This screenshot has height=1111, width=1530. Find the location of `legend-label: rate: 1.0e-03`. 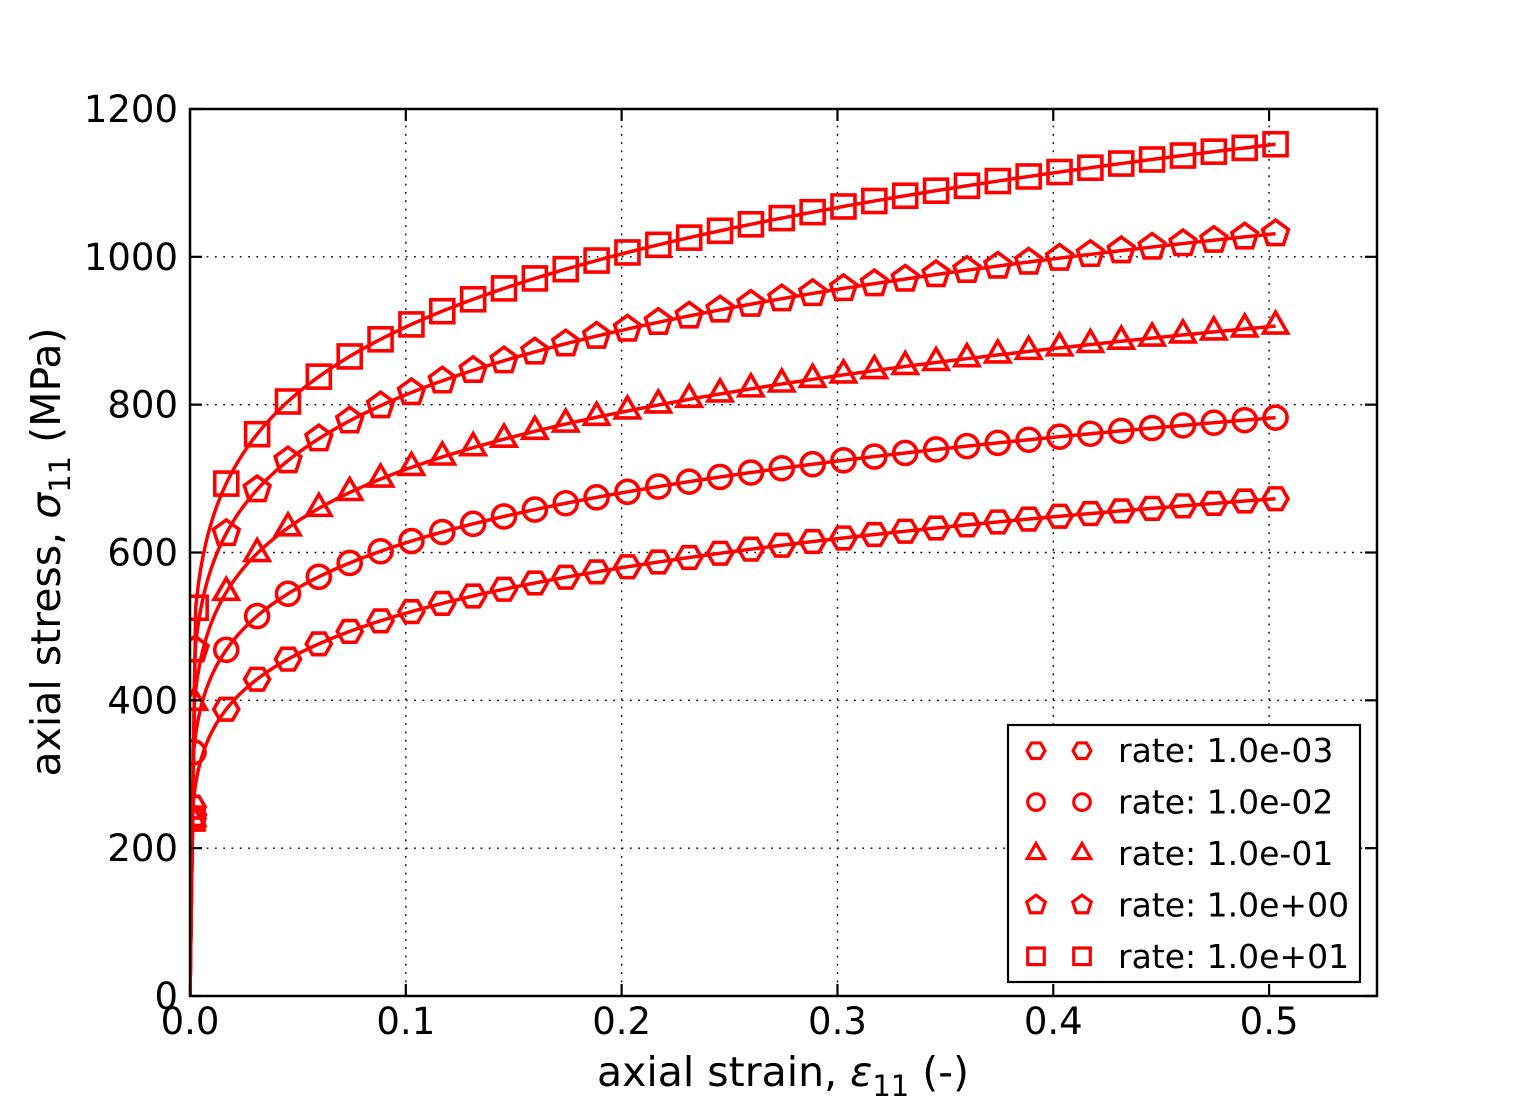

legend-label: rate: 1.0e-03 is located at coordinates (1225, 750).